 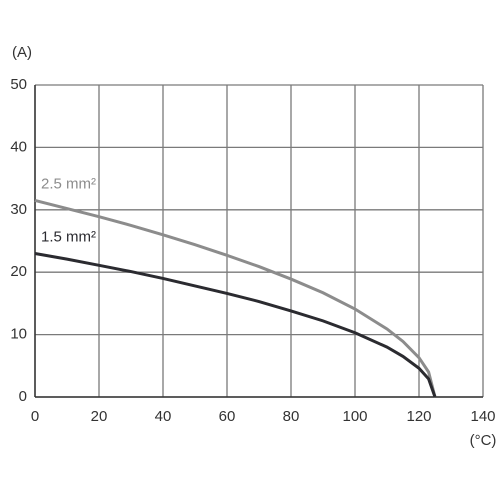 What do you see at coordinates (18, 271) in the screenshot?
I see `y-tick-label: 20` at bounding box center [18, 271].